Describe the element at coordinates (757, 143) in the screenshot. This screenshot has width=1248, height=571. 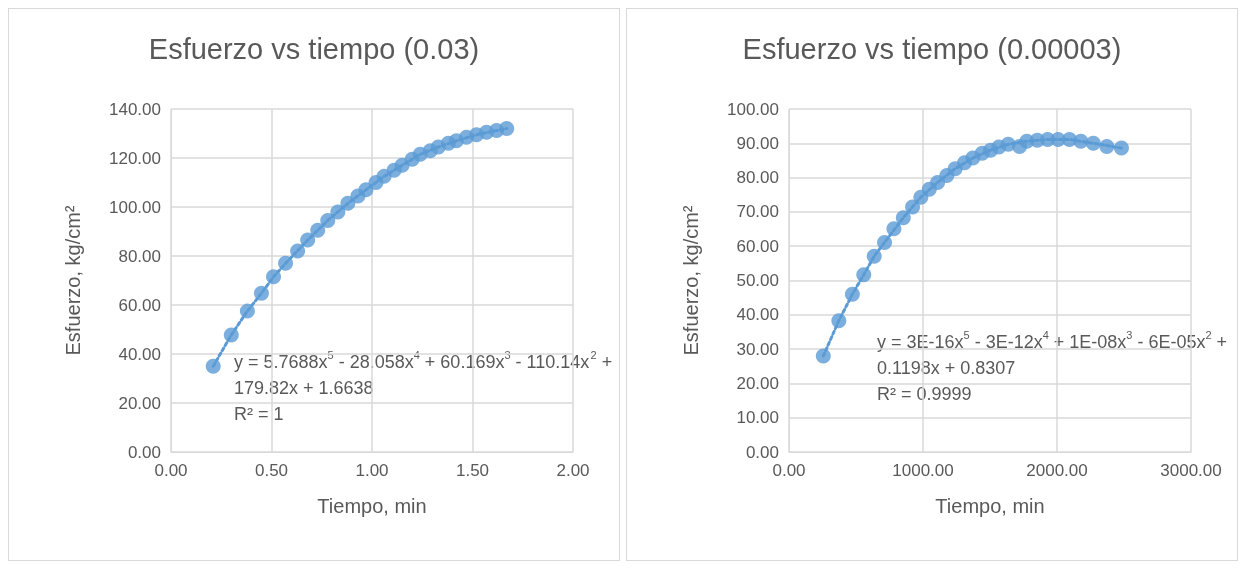
I see `y-tick-label: 90.00` at that location.